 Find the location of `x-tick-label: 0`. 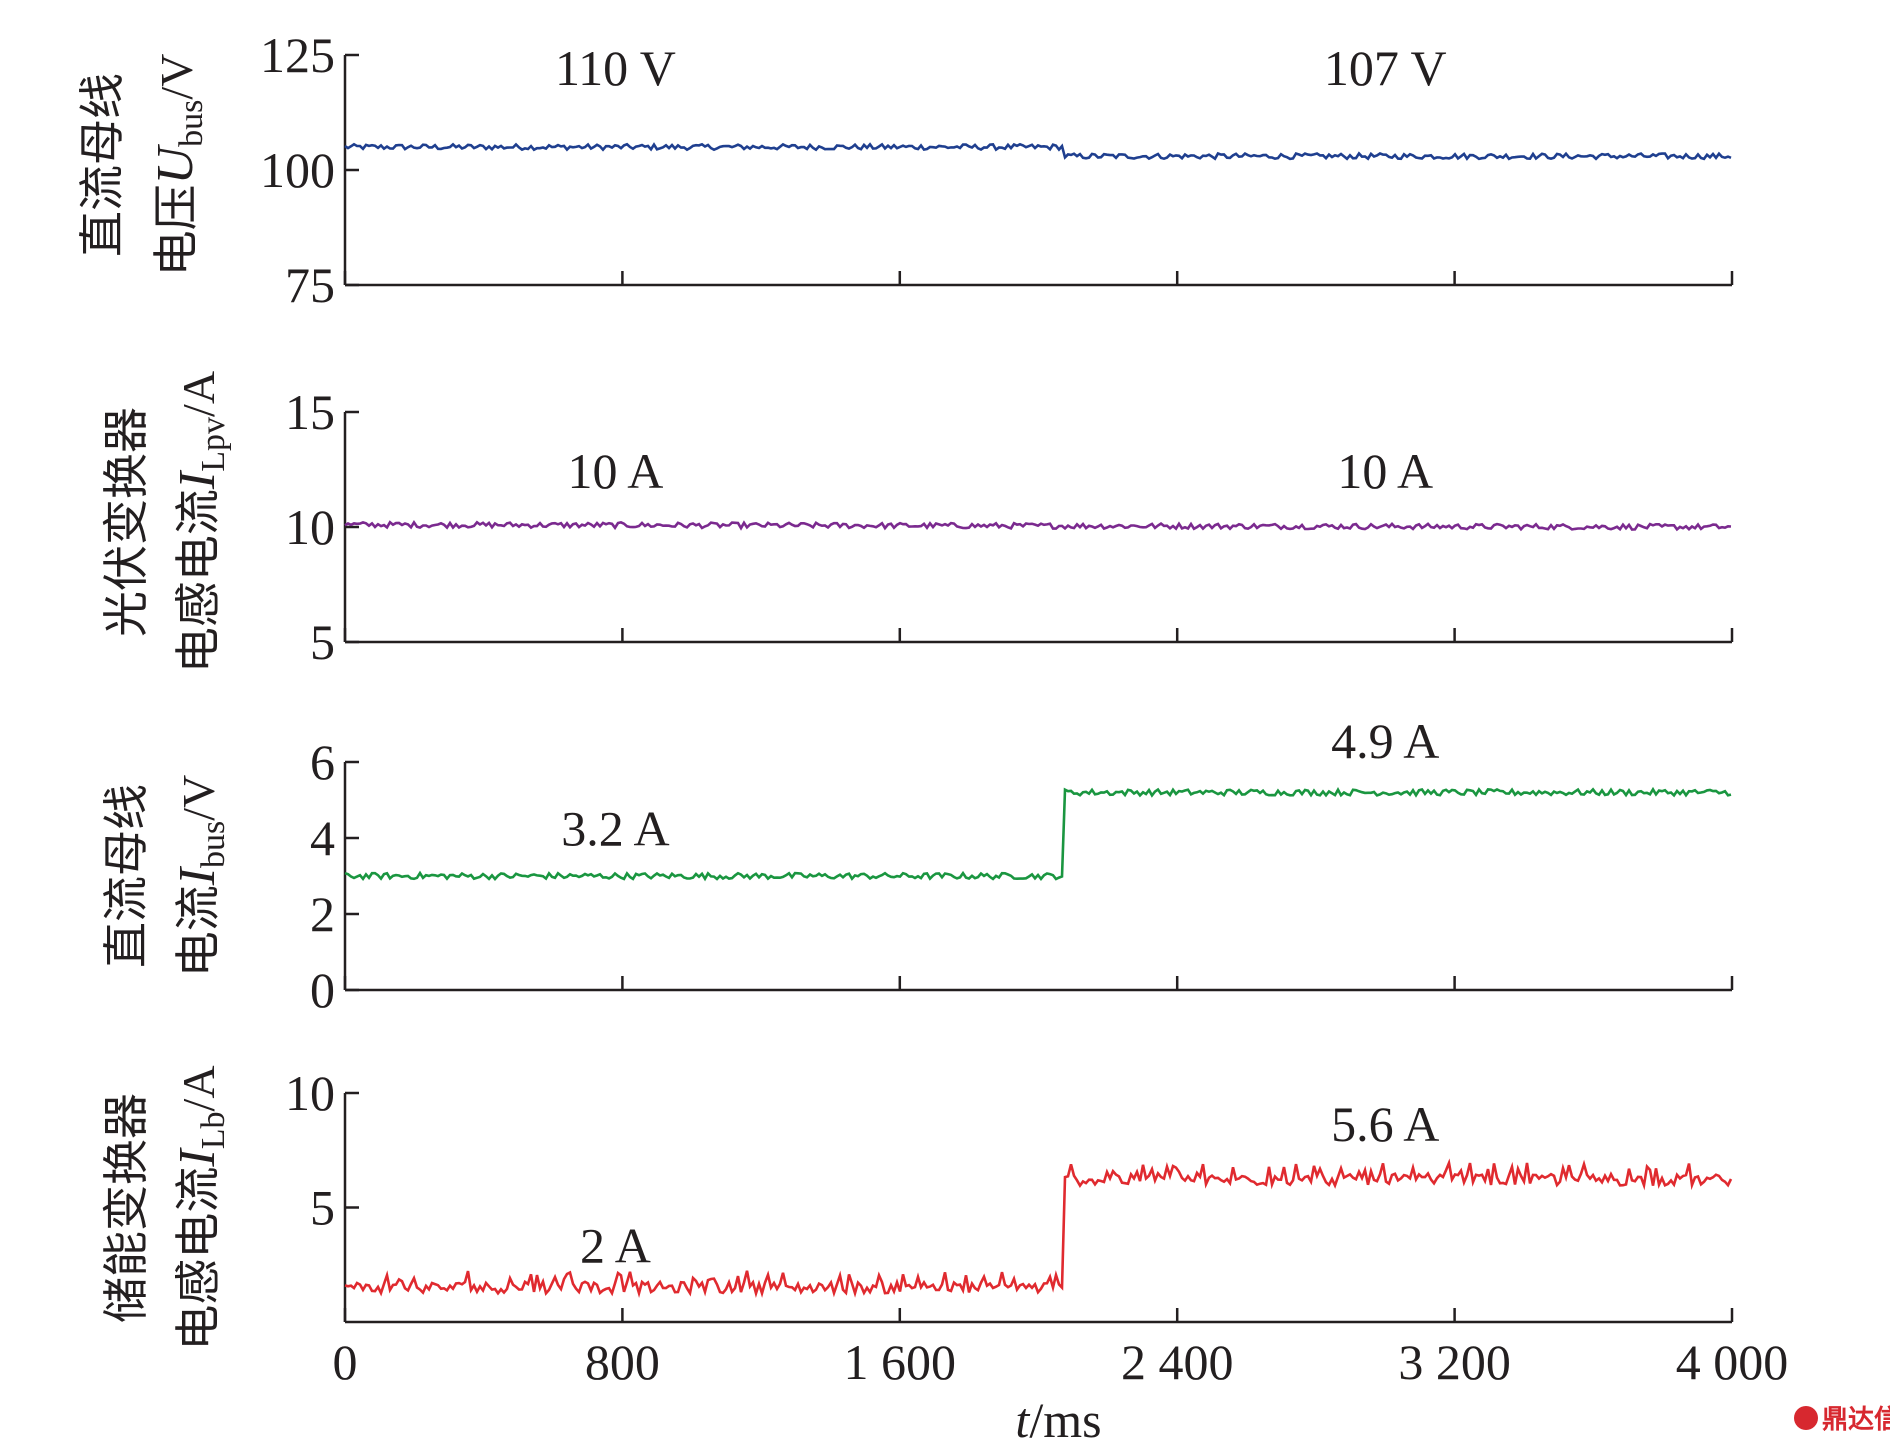

x-tick-label: 0 is located at coordinates (345, 1362).